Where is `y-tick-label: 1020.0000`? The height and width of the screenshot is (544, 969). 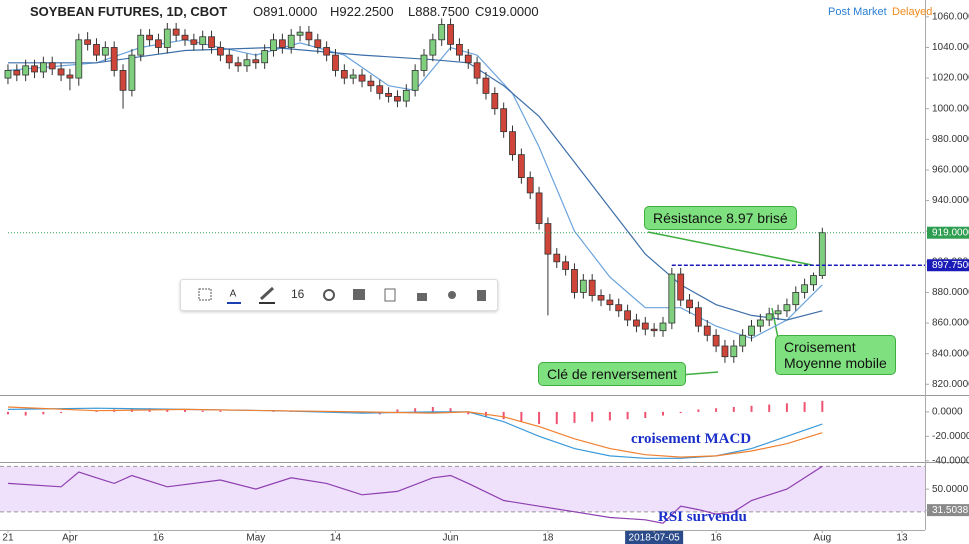
y-tick-label: 1020.0000 is located at coordinates (950, 78).